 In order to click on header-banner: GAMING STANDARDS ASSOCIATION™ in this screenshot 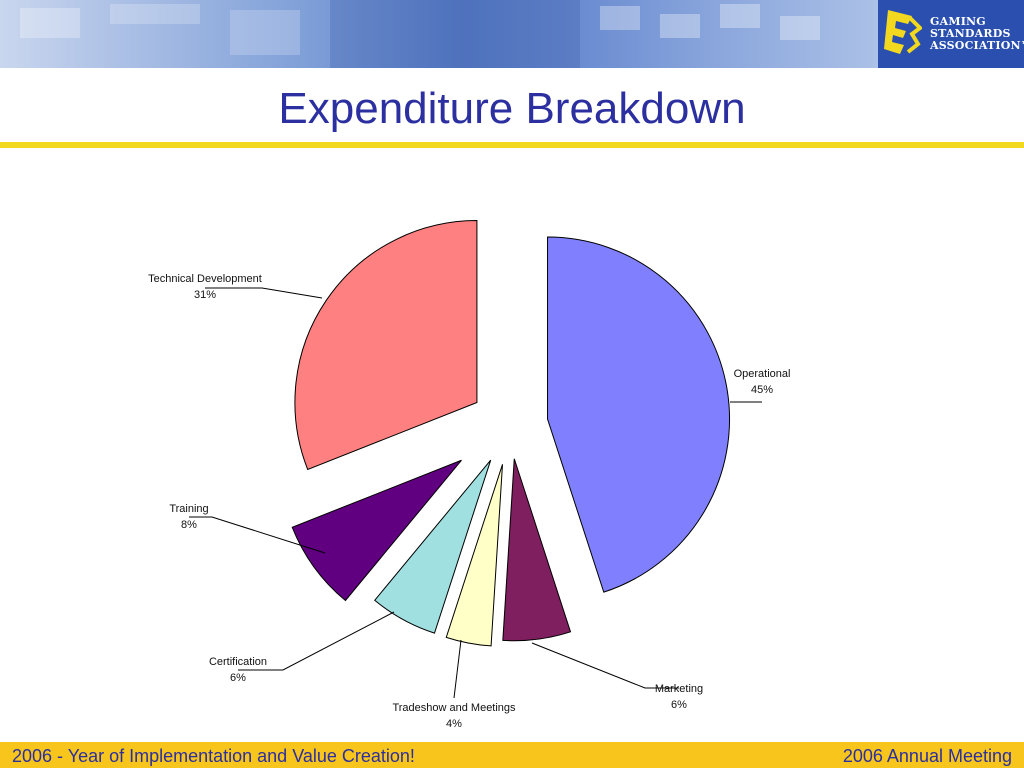, I will do `click(512, 34)`.